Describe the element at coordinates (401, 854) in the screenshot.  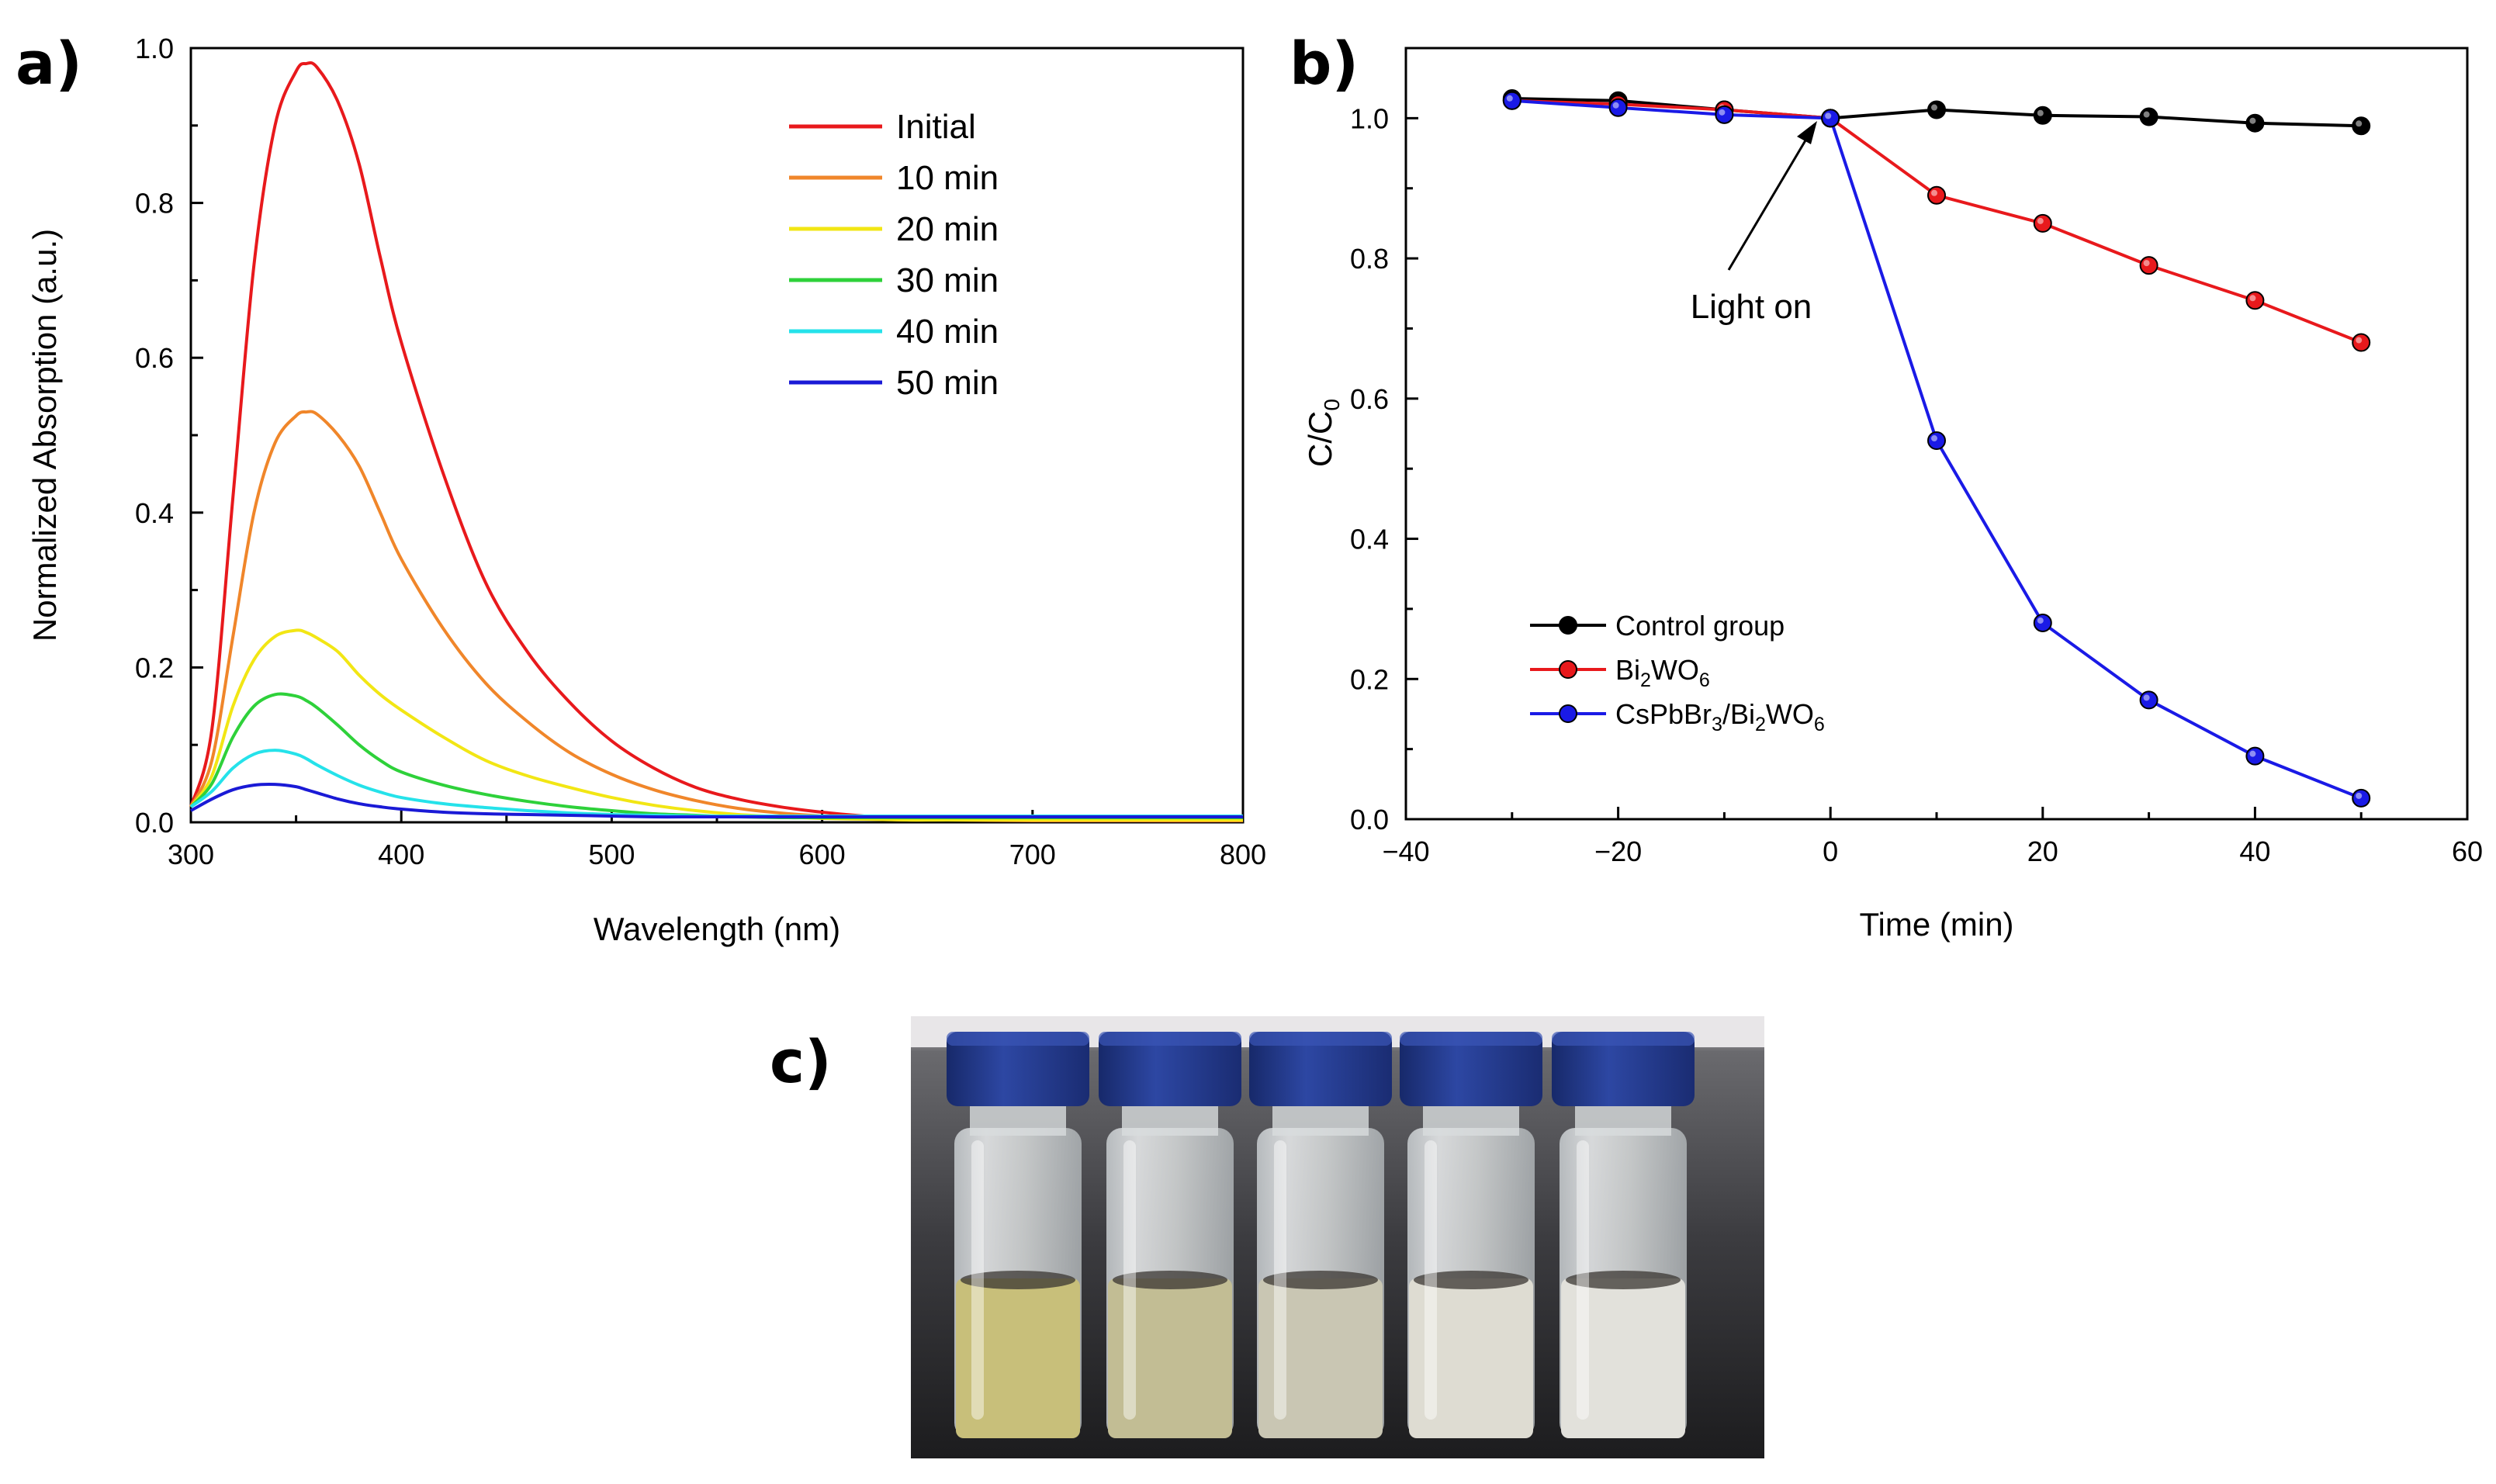
I see `panel-a-x-tick-label: 400` at that location.